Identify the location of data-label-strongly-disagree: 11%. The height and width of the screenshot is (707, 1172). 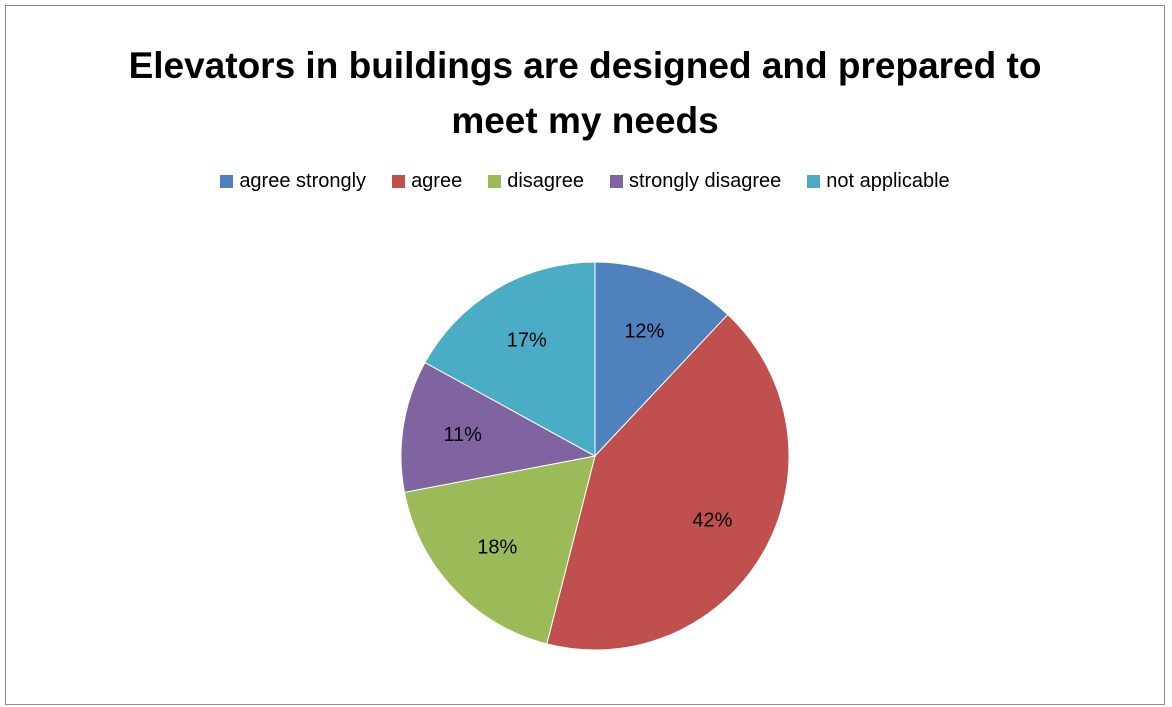
(462, 435).